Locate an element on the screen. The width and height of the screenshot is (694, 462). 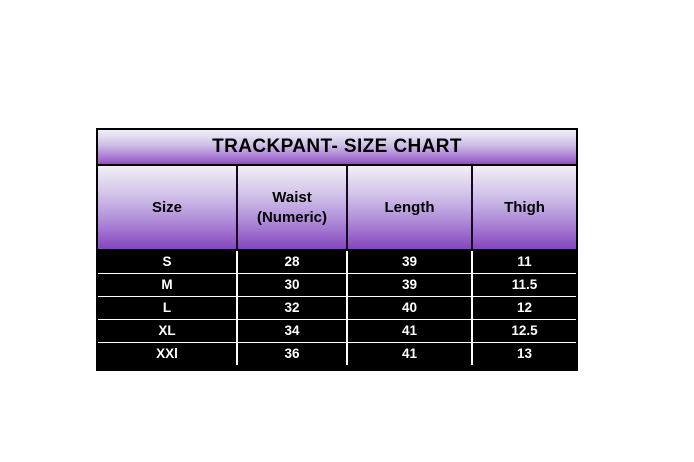
column-header-size-label: Size is located at coordinates (166, 207).